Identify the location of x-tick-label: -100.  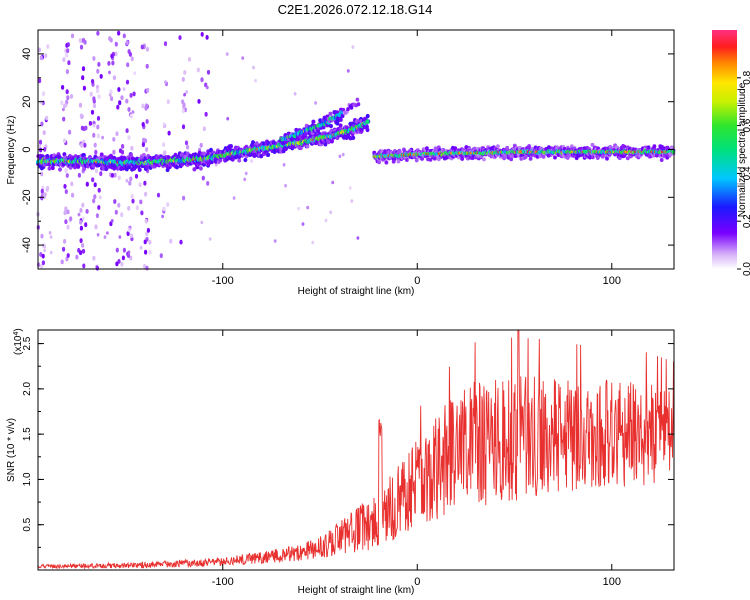
(223, 582).